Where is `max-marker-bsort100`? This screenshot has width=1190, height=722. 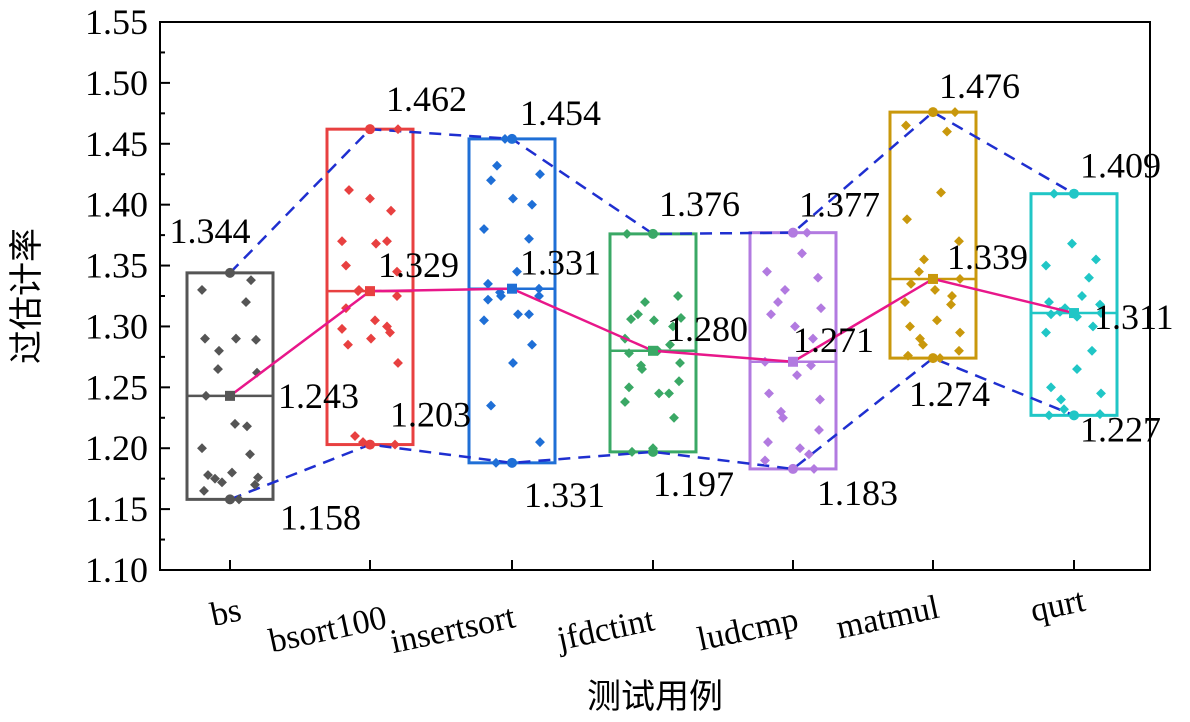 max-marker-bsort100 is located at coordinates (370, 129).